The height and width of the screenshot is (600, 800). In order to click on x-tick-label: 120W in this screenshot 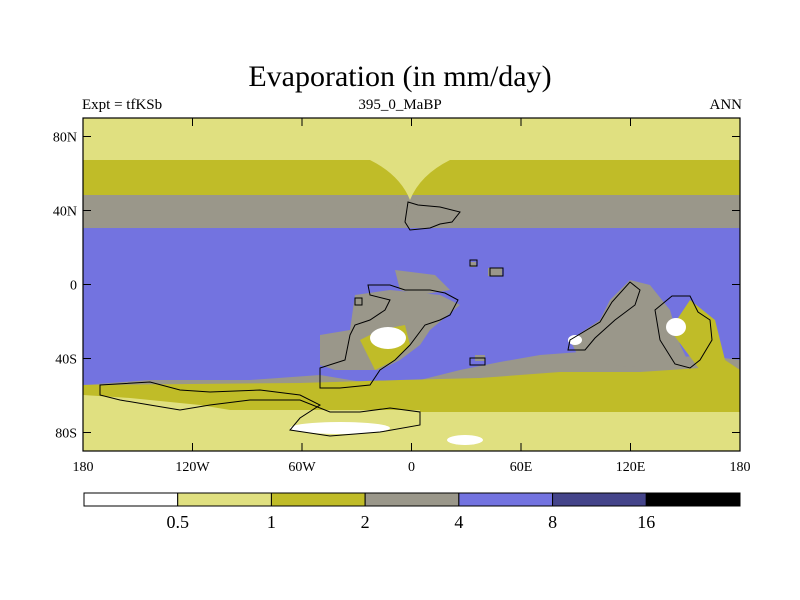, I will do `click(192, 467)`.